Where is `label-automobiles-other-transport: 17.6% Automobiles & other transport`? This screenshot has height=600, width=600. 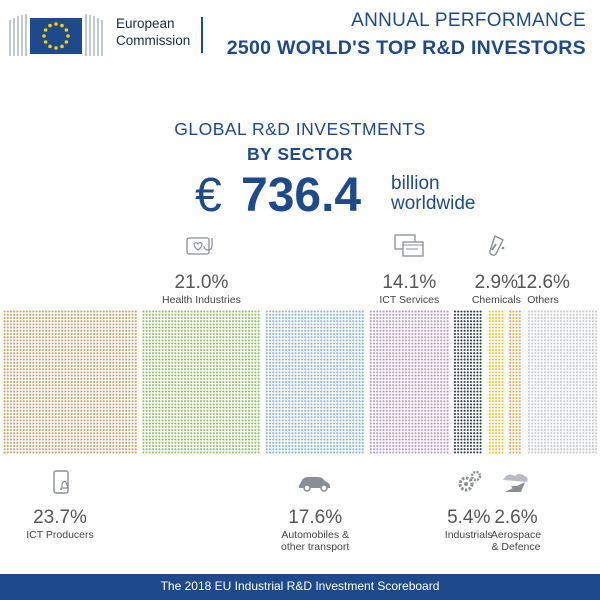
label-automobiles-other-transport: 17.6% Automobiles & other transport is located at coordinates (315, 530).